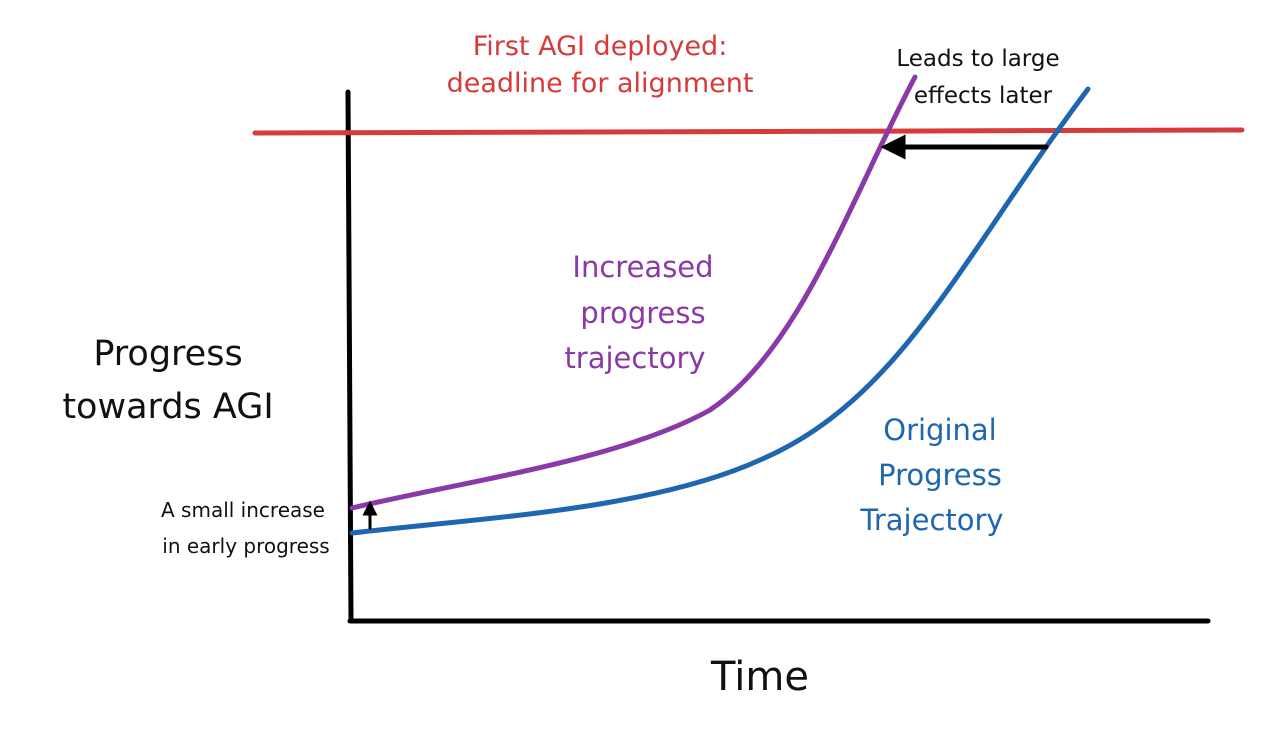 Image resolution: width=1270 pixels, height=736 pixels. What do you see at coordinates (634, 358) in the screenshot?
I see `increased-label-line3: trajectory` at bounding box center [634, 358].